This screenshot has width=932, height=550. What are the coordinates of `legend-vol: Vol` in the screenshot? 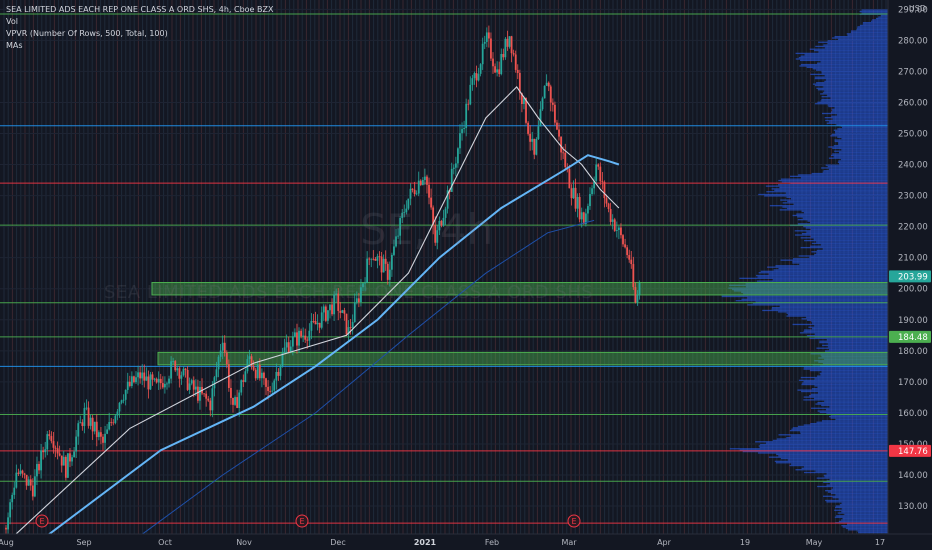 It's located at (12, 21).